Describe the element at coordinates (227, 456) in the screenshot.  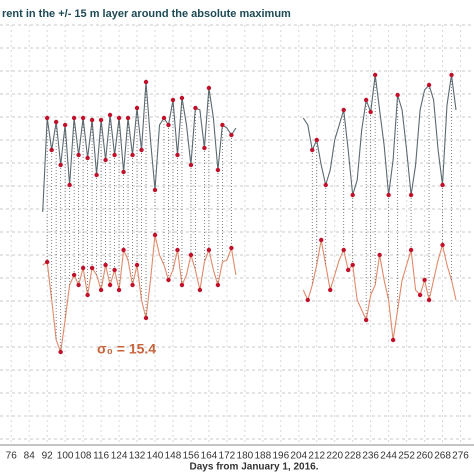
I see `x-tick-label: 172` at that location.